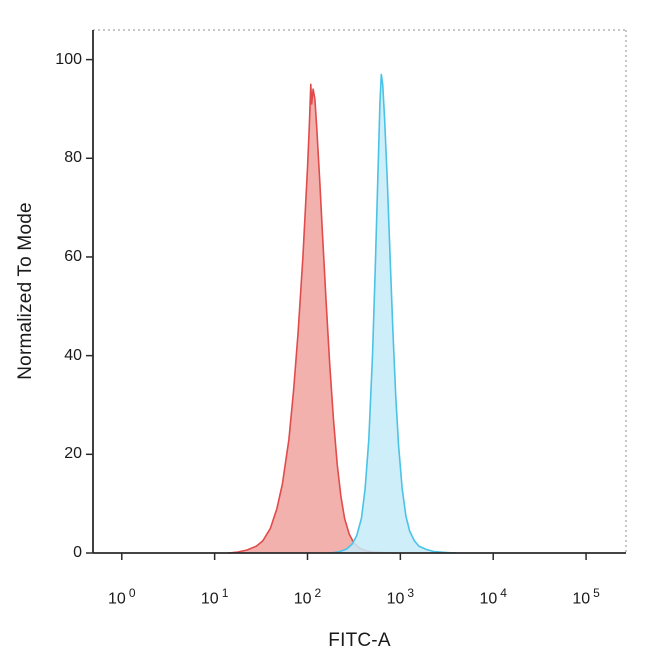 This screenshot has width=650, height=669. Describe the element at coordinates (493, 597) in the screenshot. I see `x-tick-label: 10 4` at that location.